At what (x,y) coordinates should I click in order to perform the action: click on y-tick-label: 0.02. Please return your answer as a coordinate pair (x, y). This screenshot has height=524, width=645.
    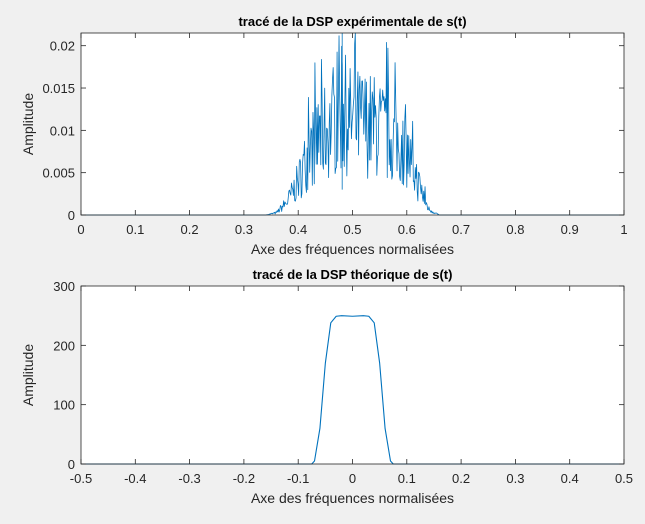
    Looking at the image, I should click on (62, 46).